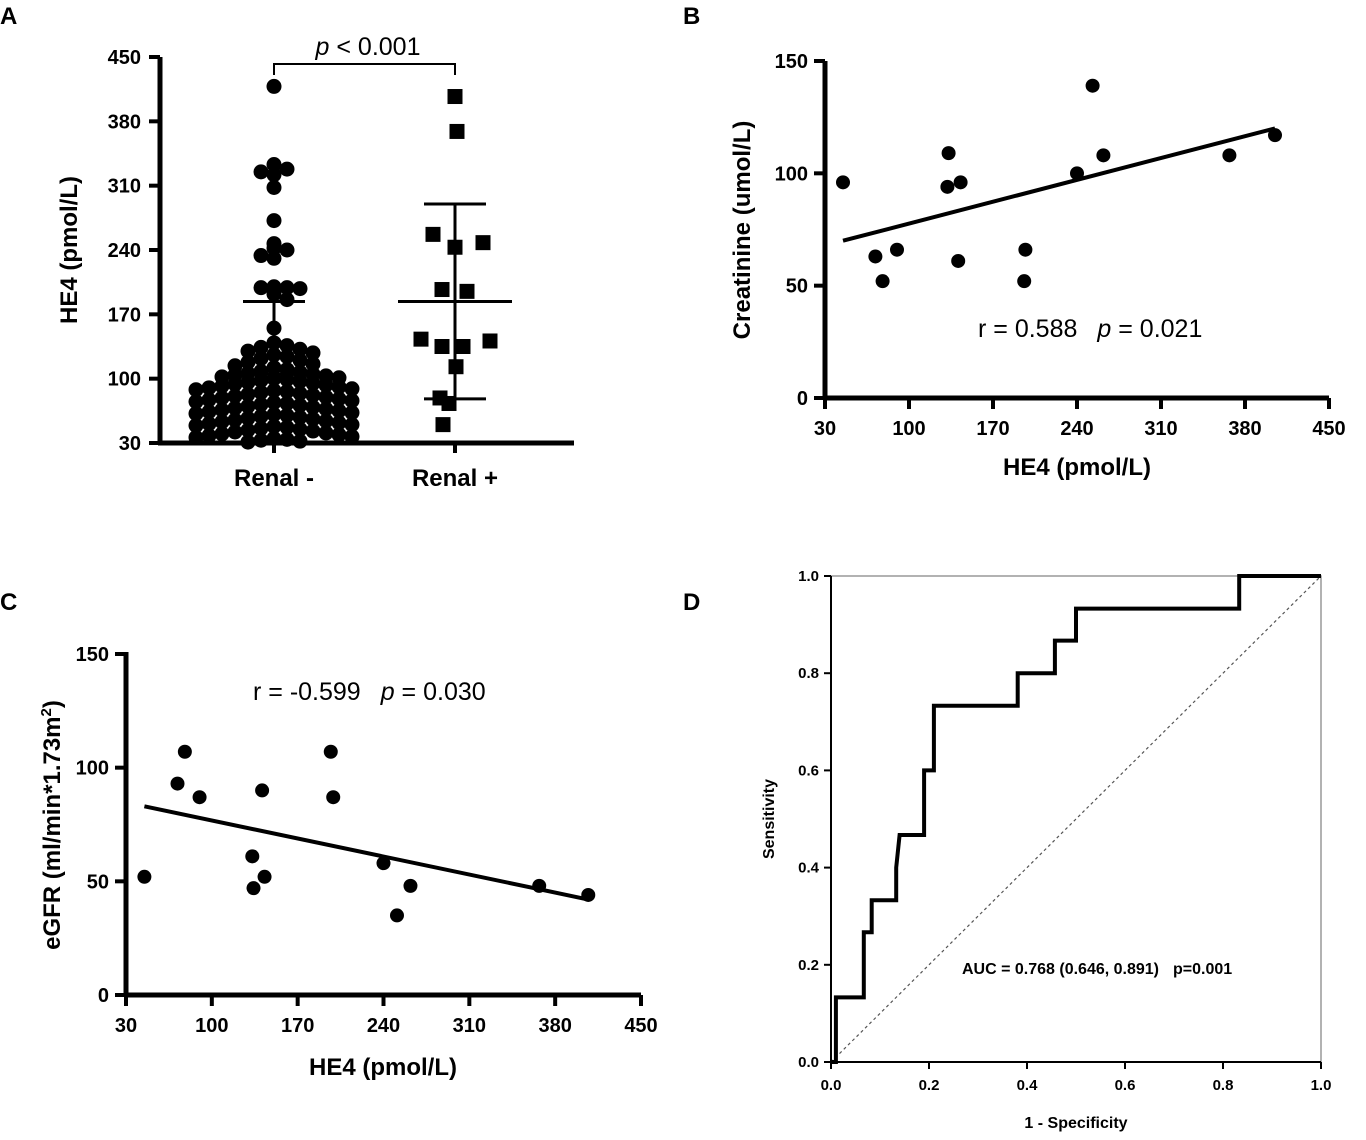 The image size is (1366, 1140). Describe the element at coordinates (1103, 329) in the screenshot. I see `panel-b-p-symbol: p` at that location.